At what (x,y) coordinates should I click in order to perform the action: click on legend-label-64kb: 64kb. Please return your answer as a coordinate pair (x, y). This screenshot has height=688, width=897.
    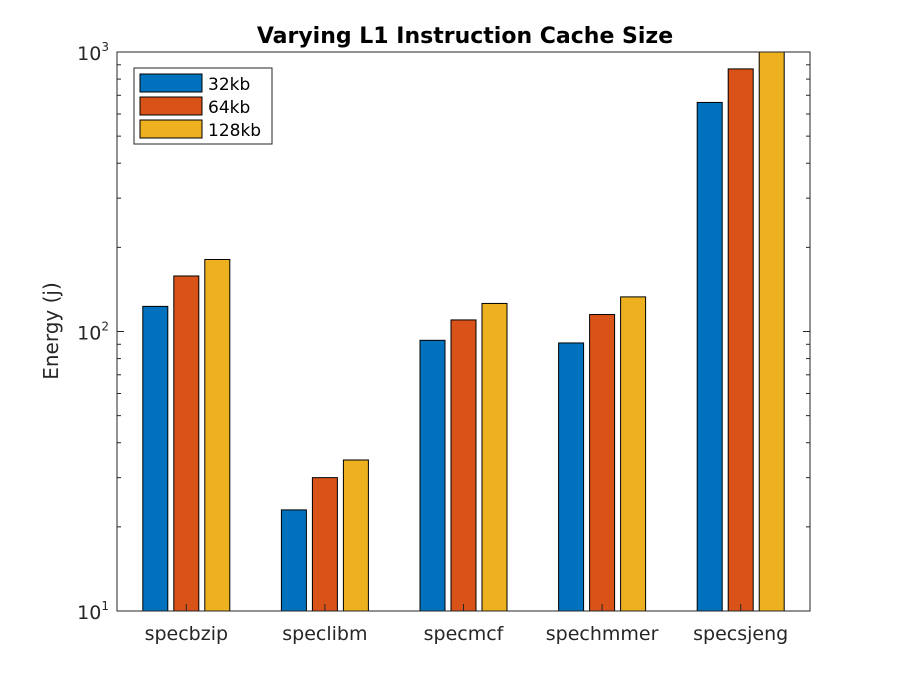
    Looking at the image, I should click on (229, 108).